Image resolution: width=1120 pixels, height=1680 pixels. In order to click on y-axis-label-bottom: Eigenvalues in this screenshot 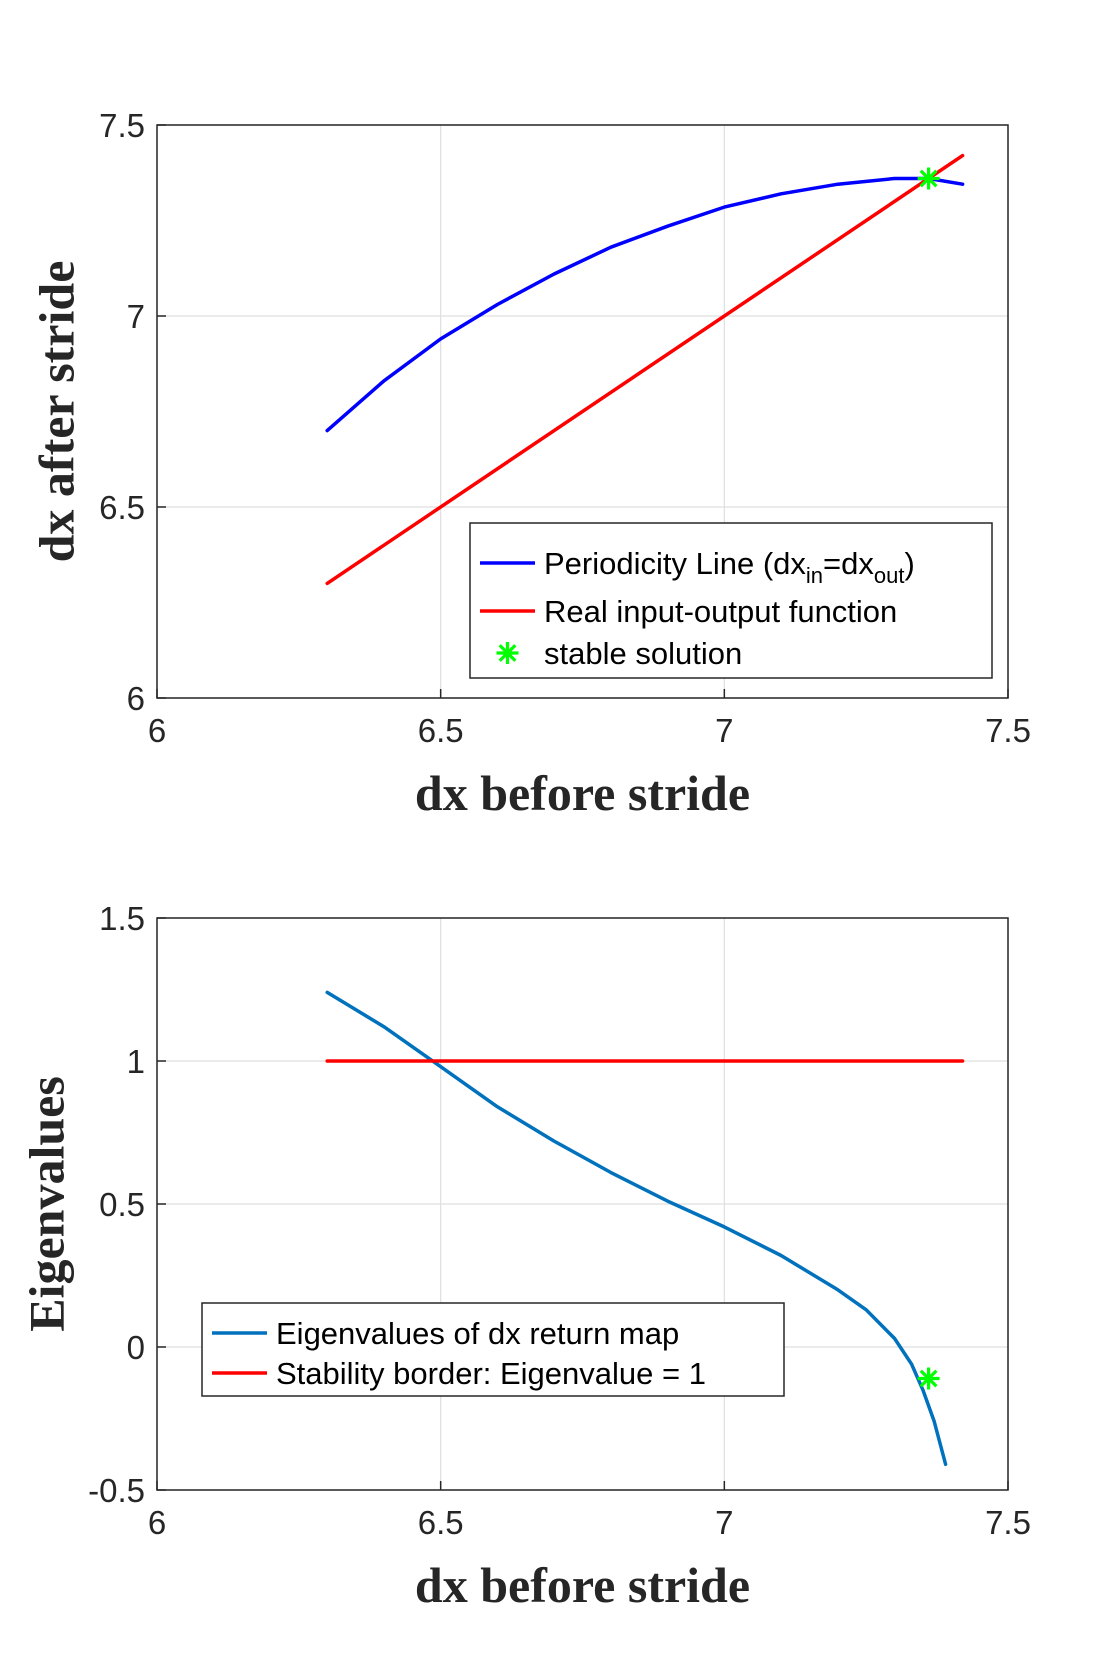, I will do `click(46, 1204)`.